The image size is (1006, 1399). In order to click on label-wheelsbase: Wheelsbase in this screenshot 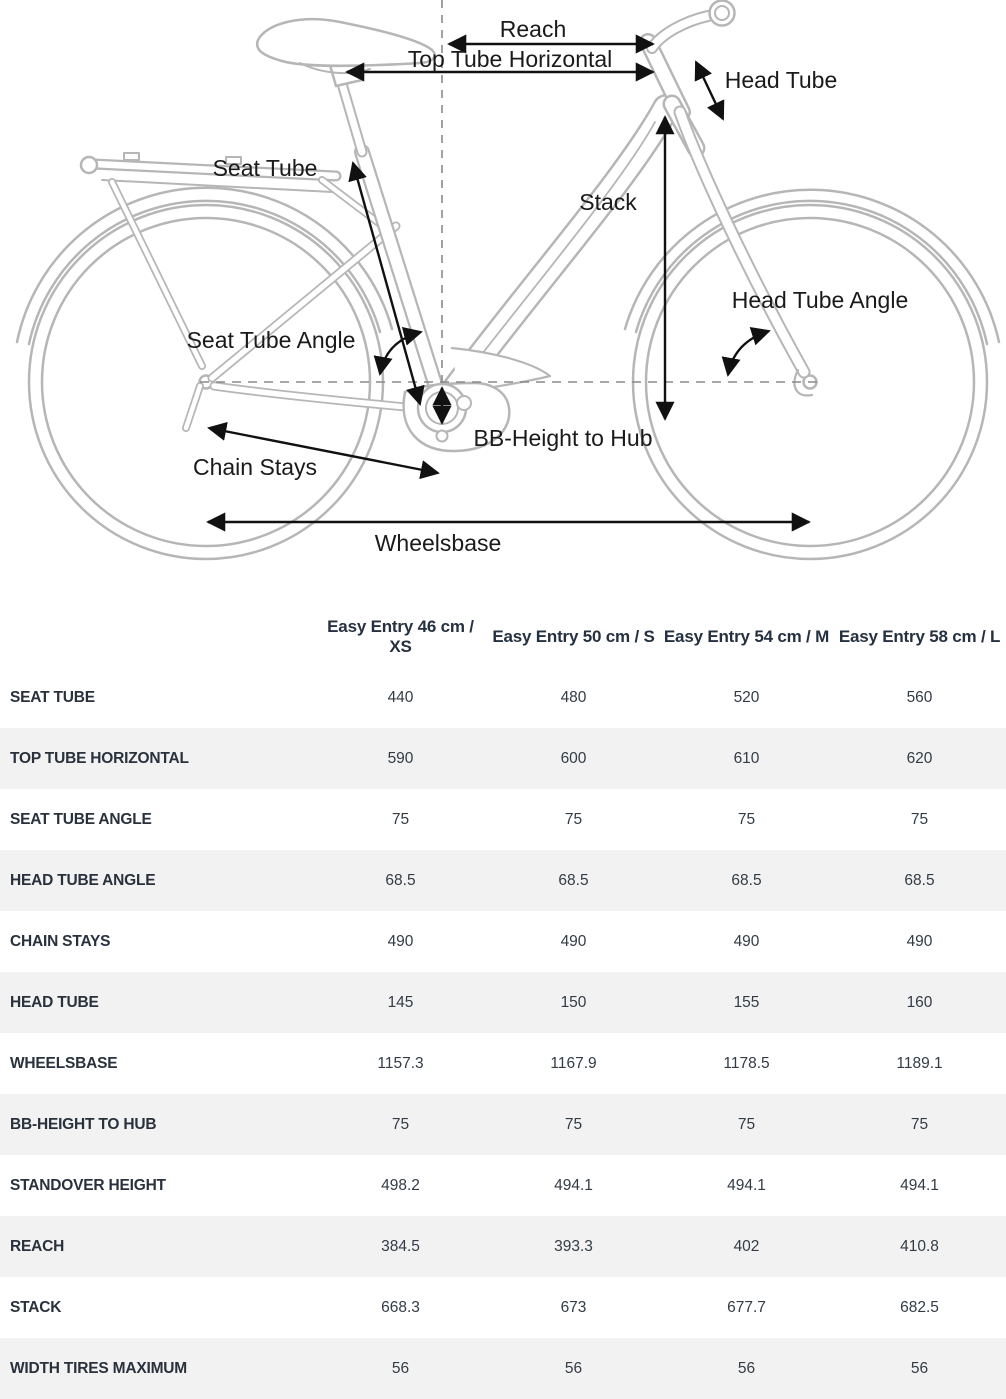, I will do `click(438, 543)`.